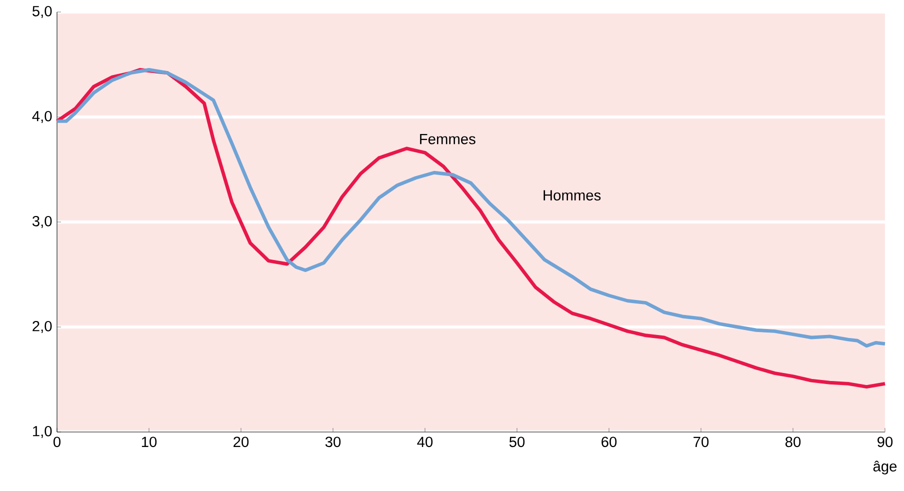 This screenshot has width=904, height=491. I want to click on x-tick-label: 70, so click(701, 442).